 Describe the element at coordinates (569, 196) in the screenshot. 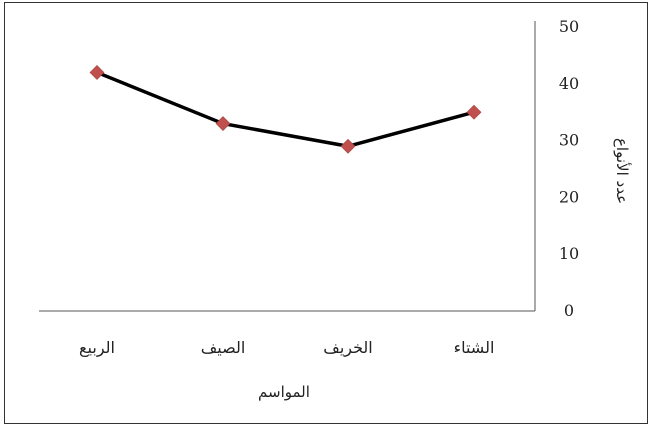

I see `y-tick-label: 20` at that location.